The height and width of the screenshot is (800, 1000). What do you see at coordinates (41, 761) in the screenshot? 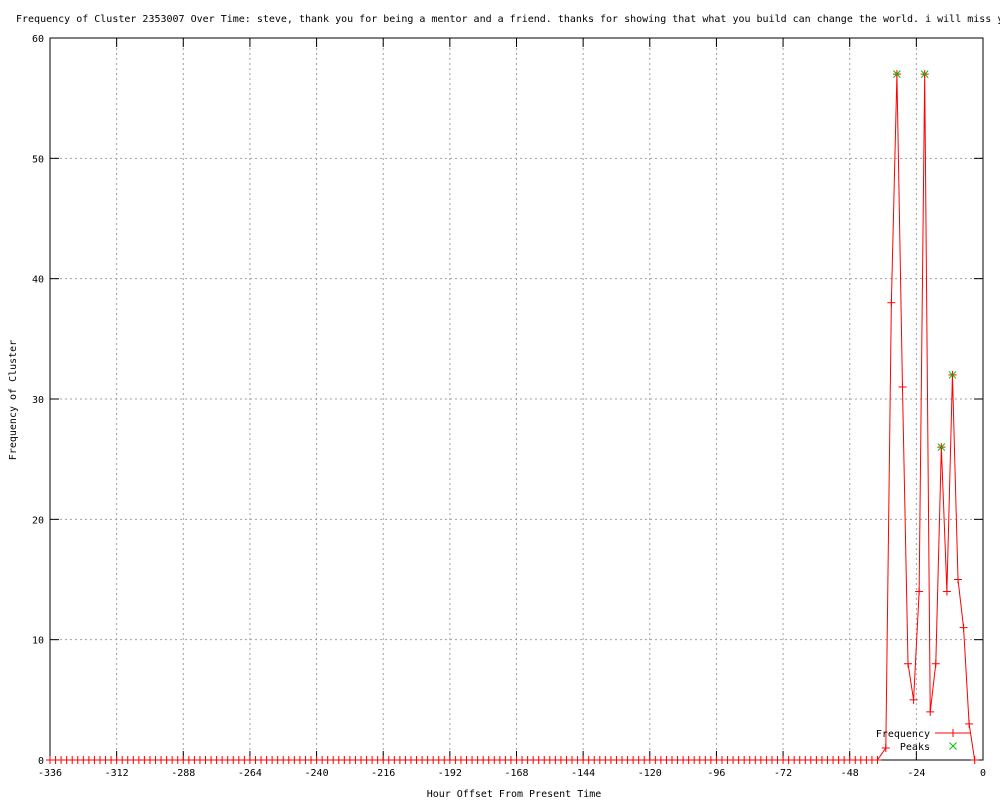
I see `y-tick-label: 0` at bounding box center [41, 761].